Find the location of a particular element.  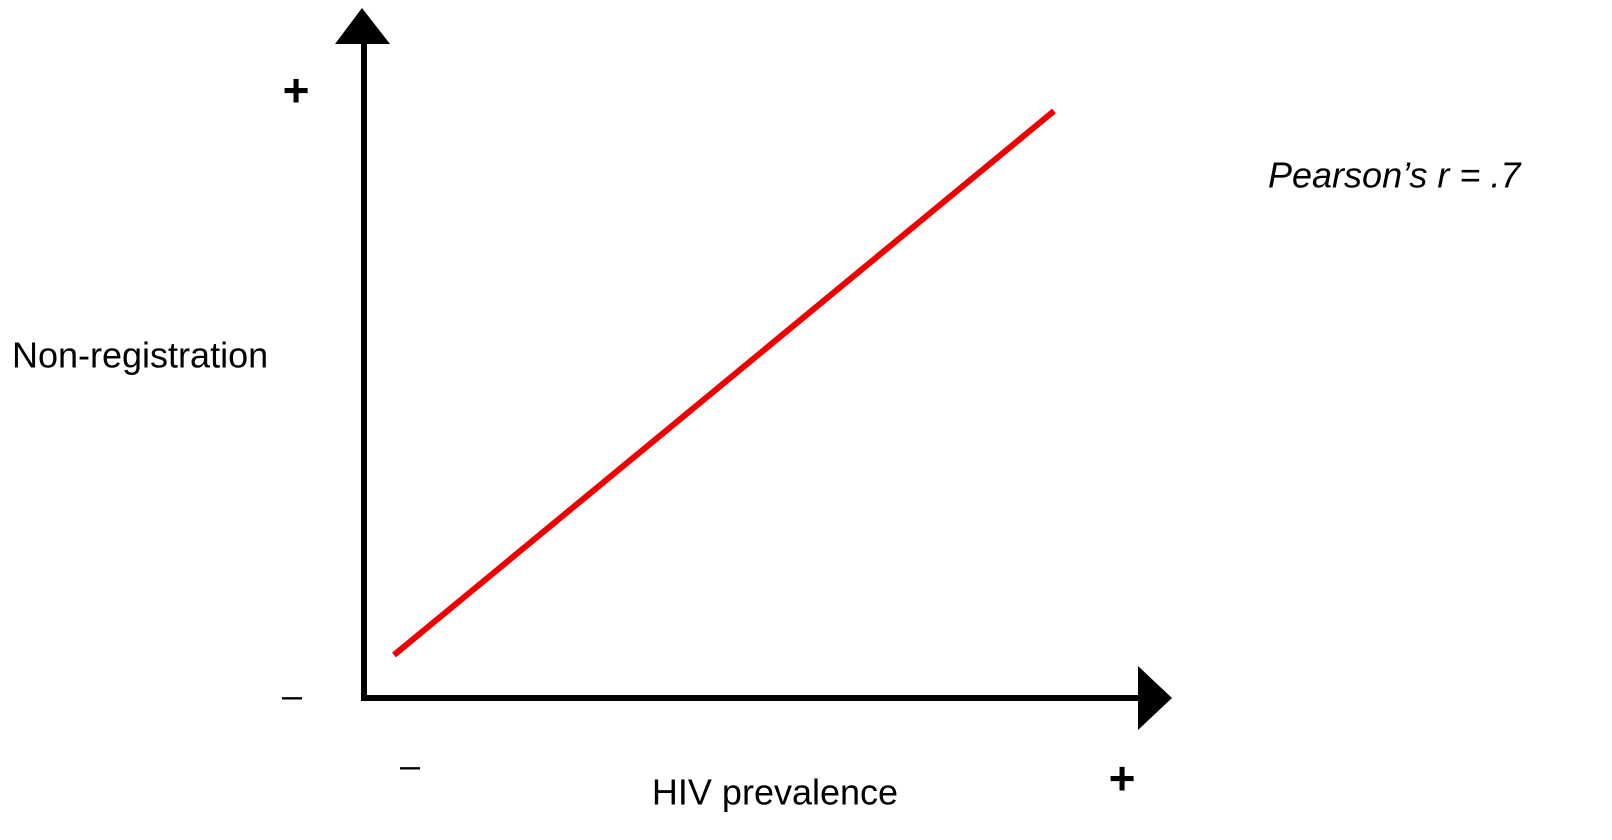

x-axis-label: HIV prevalence is located at coordinates (775, 792).